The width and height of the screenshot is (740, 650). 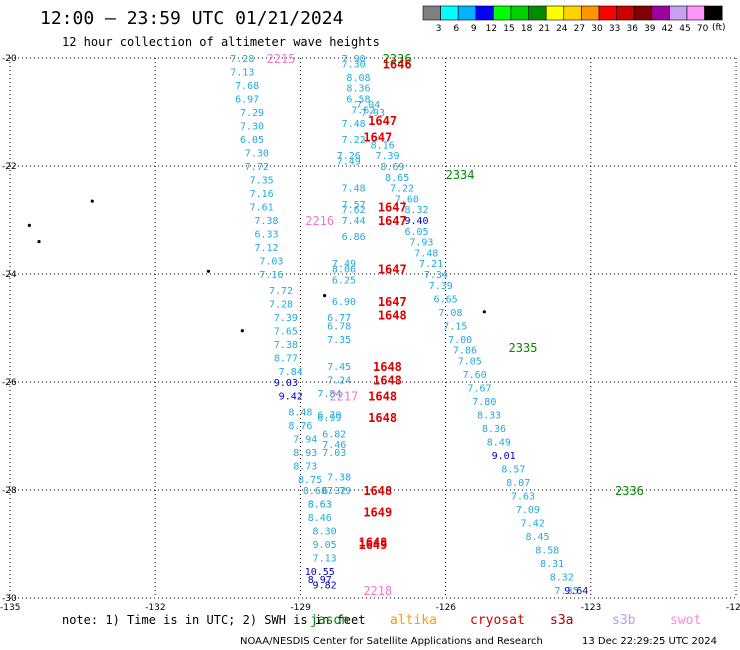 I want to click on legend-tick-label: 36, so click(x=632, y=29).